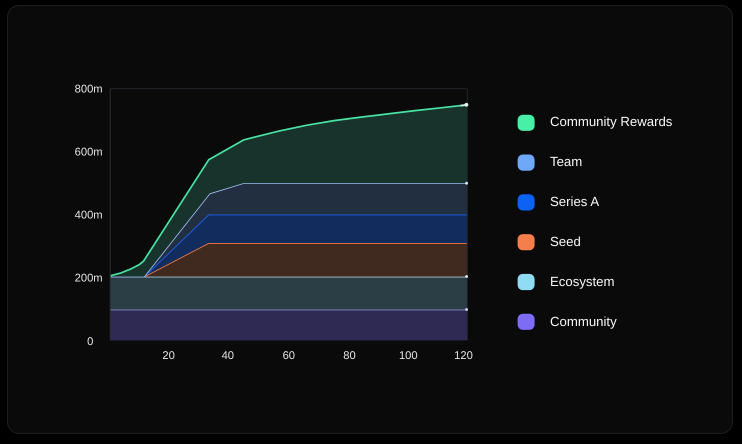  I want to click on svg-text: 400, so click(84, 216).